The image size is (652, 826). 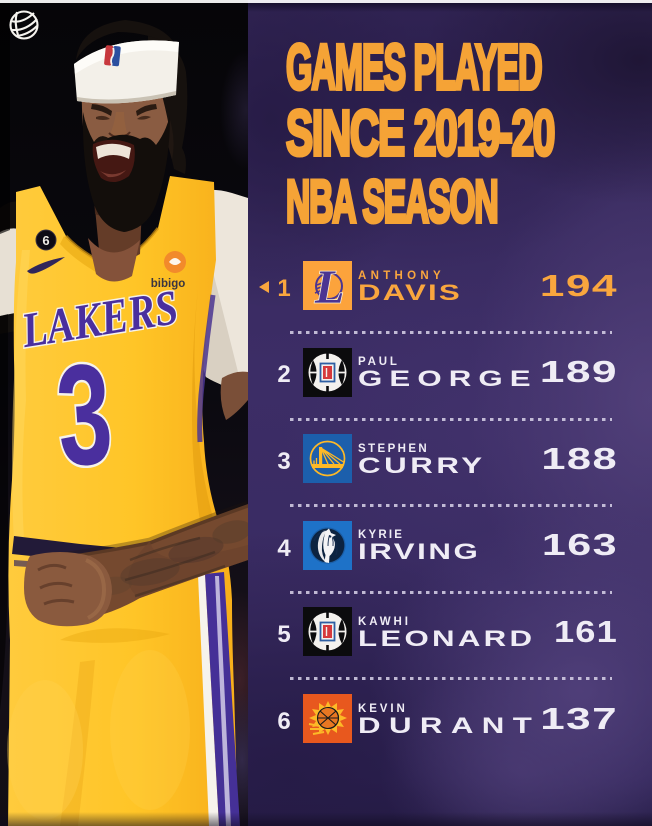 I want to click on svg-text: 6, so click(x=45, y=240).